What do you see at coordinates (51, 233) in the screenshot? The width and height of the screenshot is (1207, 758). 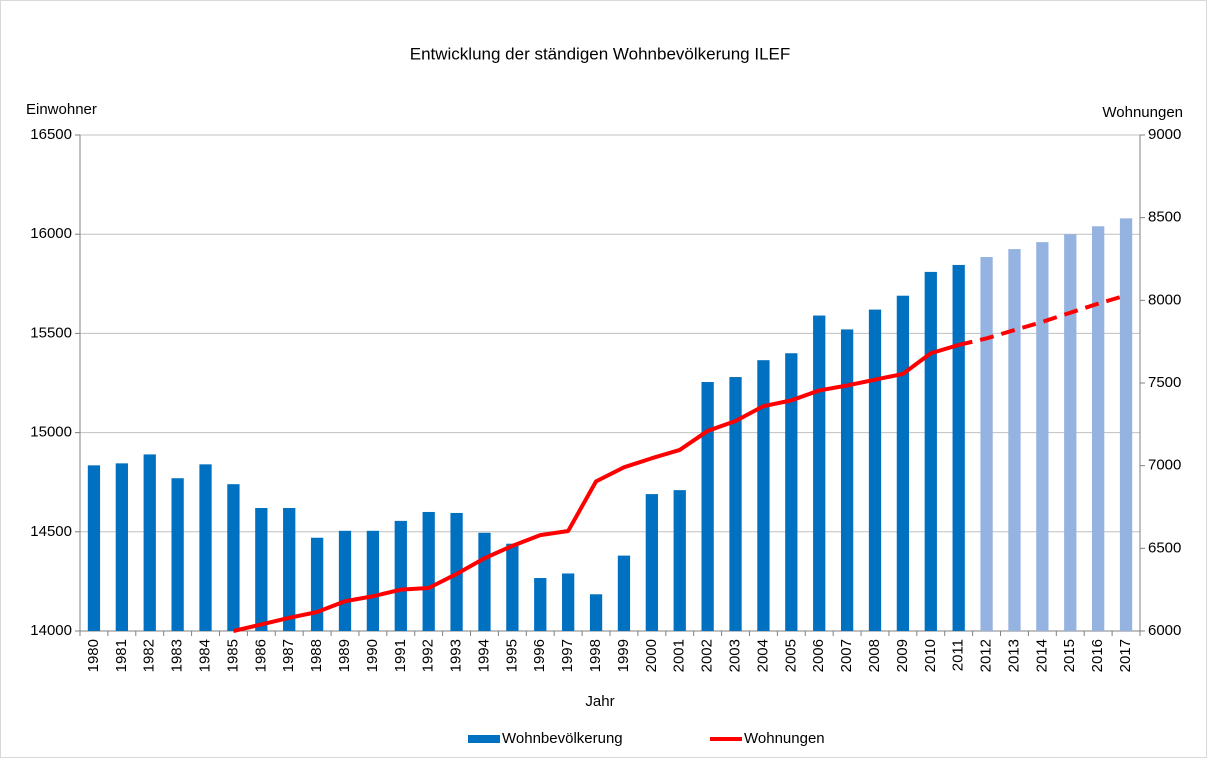 I see `y-tick-label: 16000` at bounding box center [51, 233].